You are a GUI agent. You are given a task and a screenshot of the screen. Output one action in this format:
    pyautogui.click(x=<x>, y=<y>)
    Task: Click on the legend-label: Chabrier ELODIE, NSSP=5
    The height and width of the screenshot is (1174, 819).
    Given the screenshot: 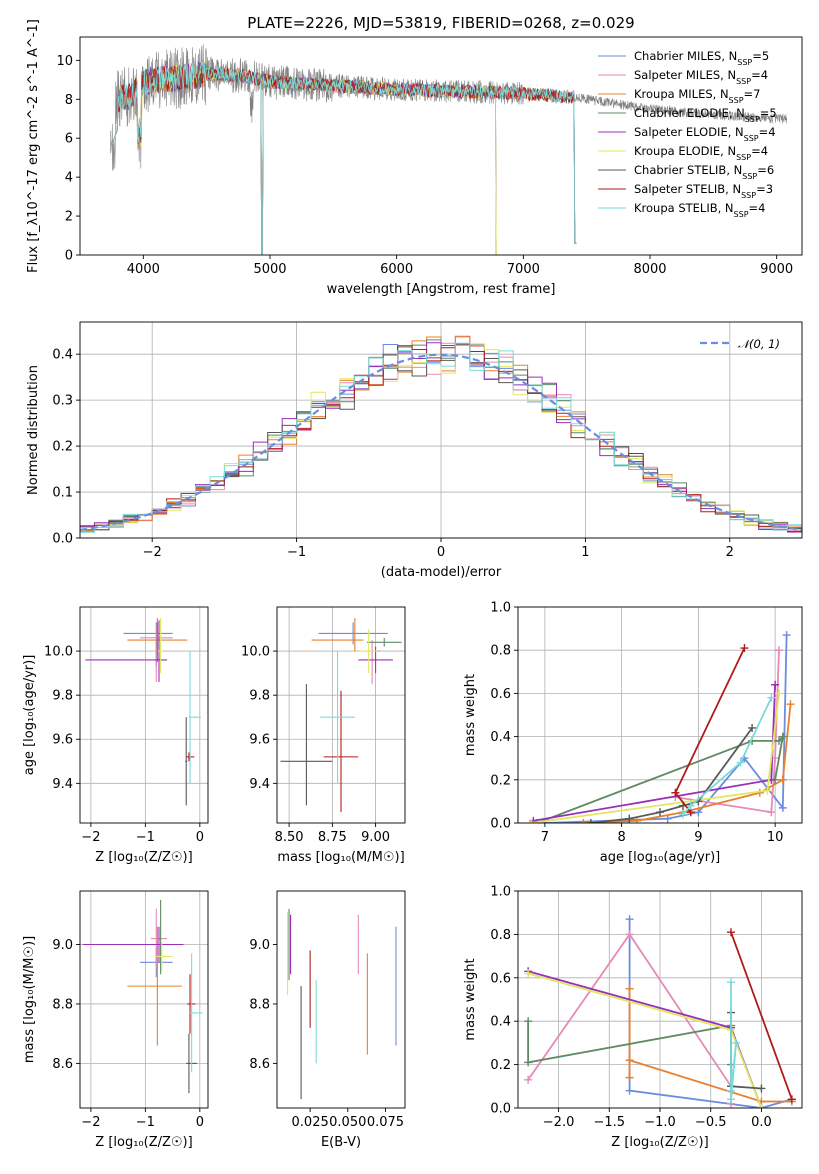 What is the action you would take?
    pyautogui.click(x=705, y=115)
    